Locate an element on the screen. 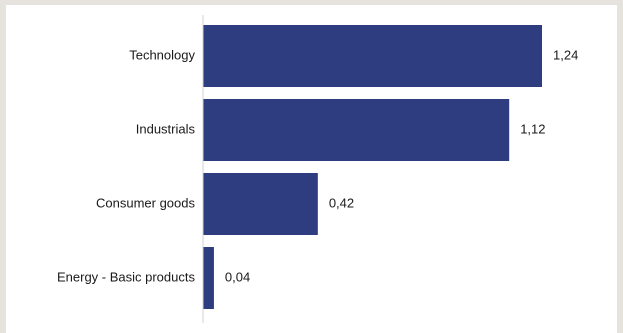 This screenshot has width=623, height=333. value-label-1: 1,12 is located at coordinates (532, 128).